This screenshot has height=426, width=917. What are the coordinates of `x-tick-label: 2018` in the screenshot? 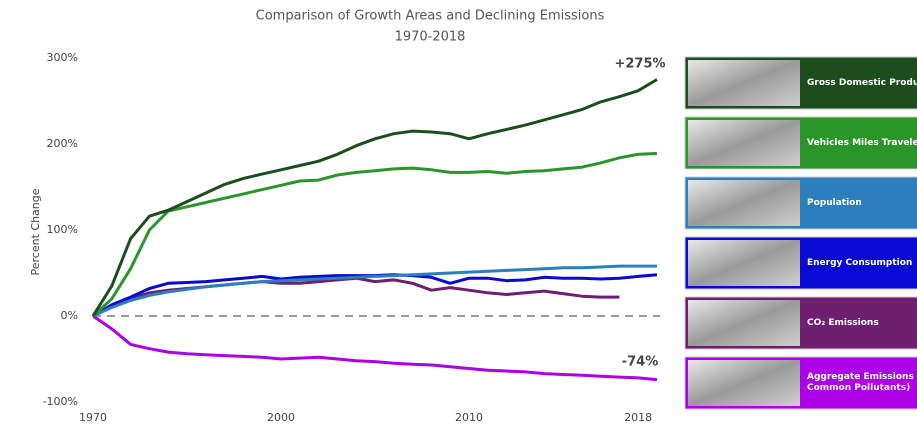 It's located at (638, 417).